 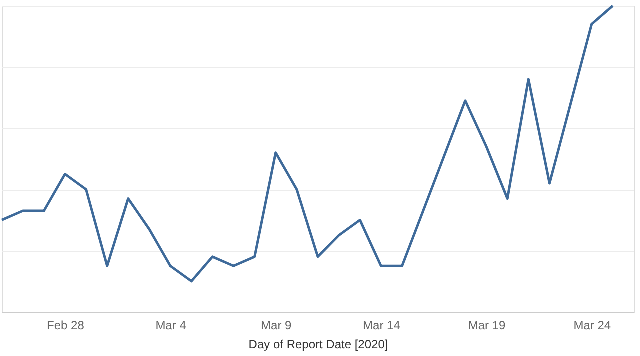 I want to click on x-tick-label: Mar 19, so click(x=487, y=325).